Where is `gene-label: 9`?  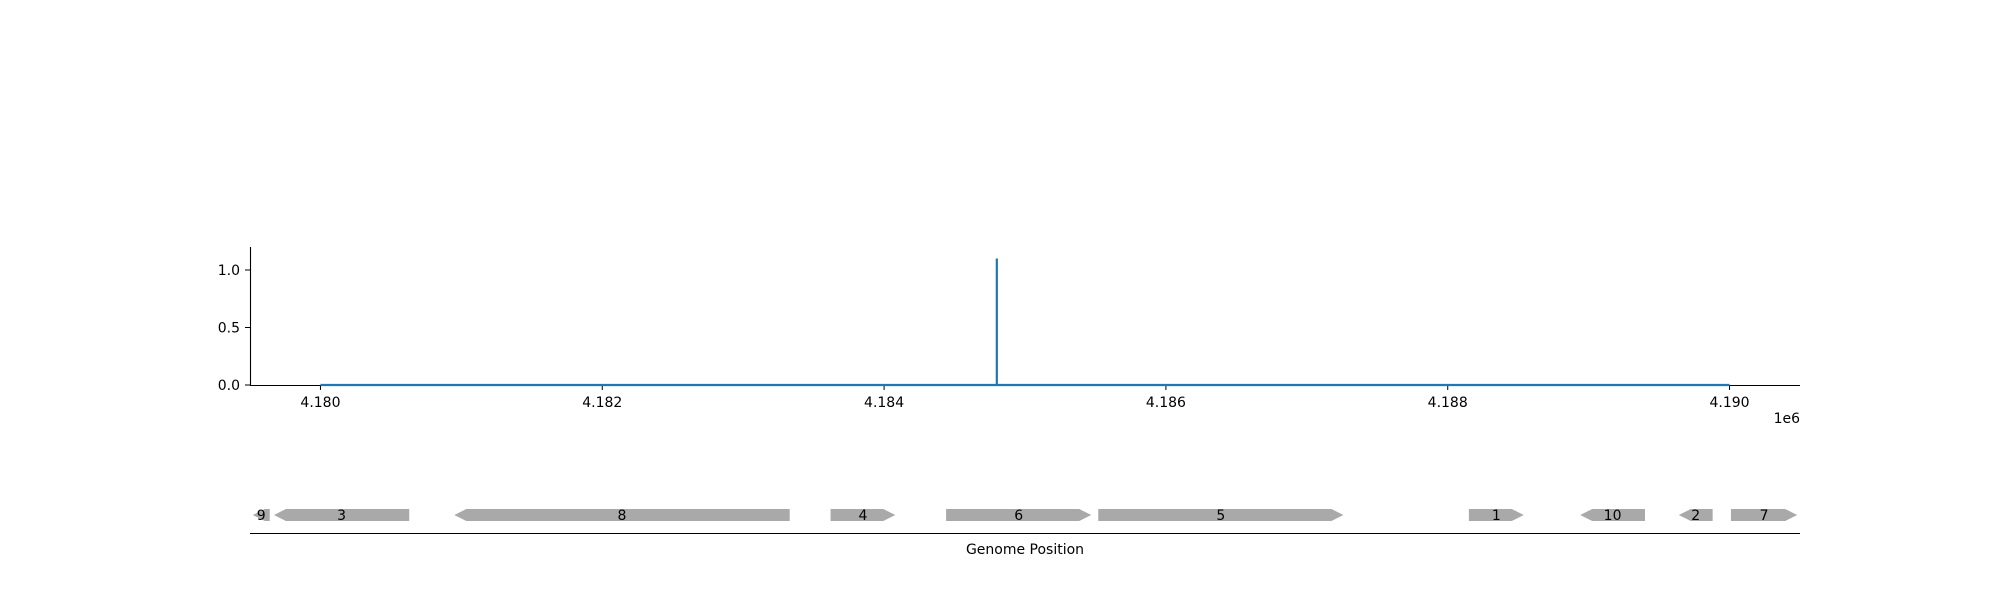 gene-label: 9 is located at coordinates (261, 516).